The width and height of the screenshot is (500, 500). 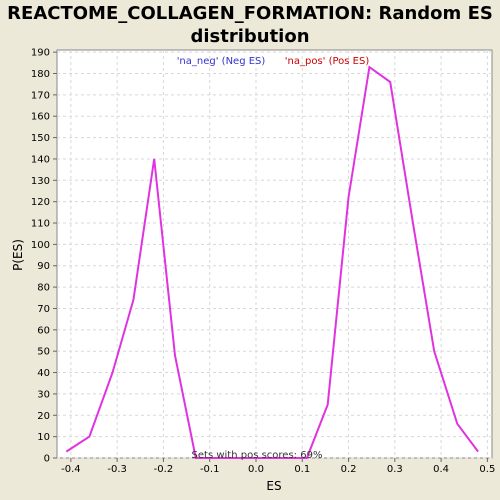 What do you see at coordinates (221, 61) in the screenshot?
I see `legend-item: 'na_neg' (Neg ES)` at bounding box center [221, 61].